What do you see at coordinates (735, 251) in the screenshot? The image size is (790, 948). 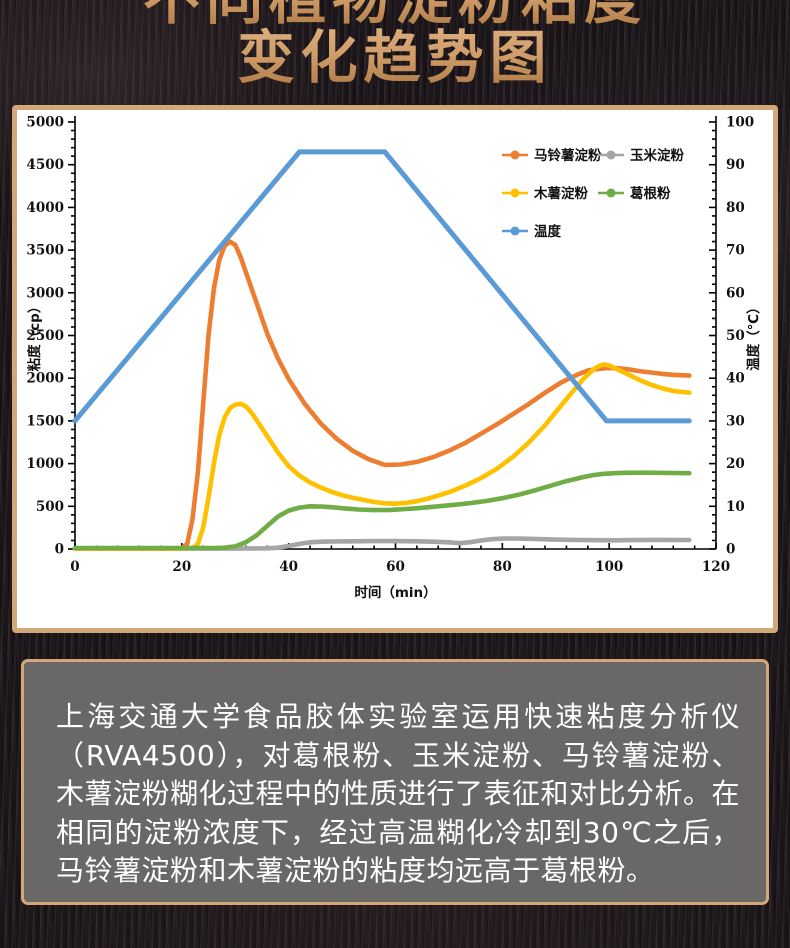 I see `svg-text: 70` at bounding box center [735, 251].